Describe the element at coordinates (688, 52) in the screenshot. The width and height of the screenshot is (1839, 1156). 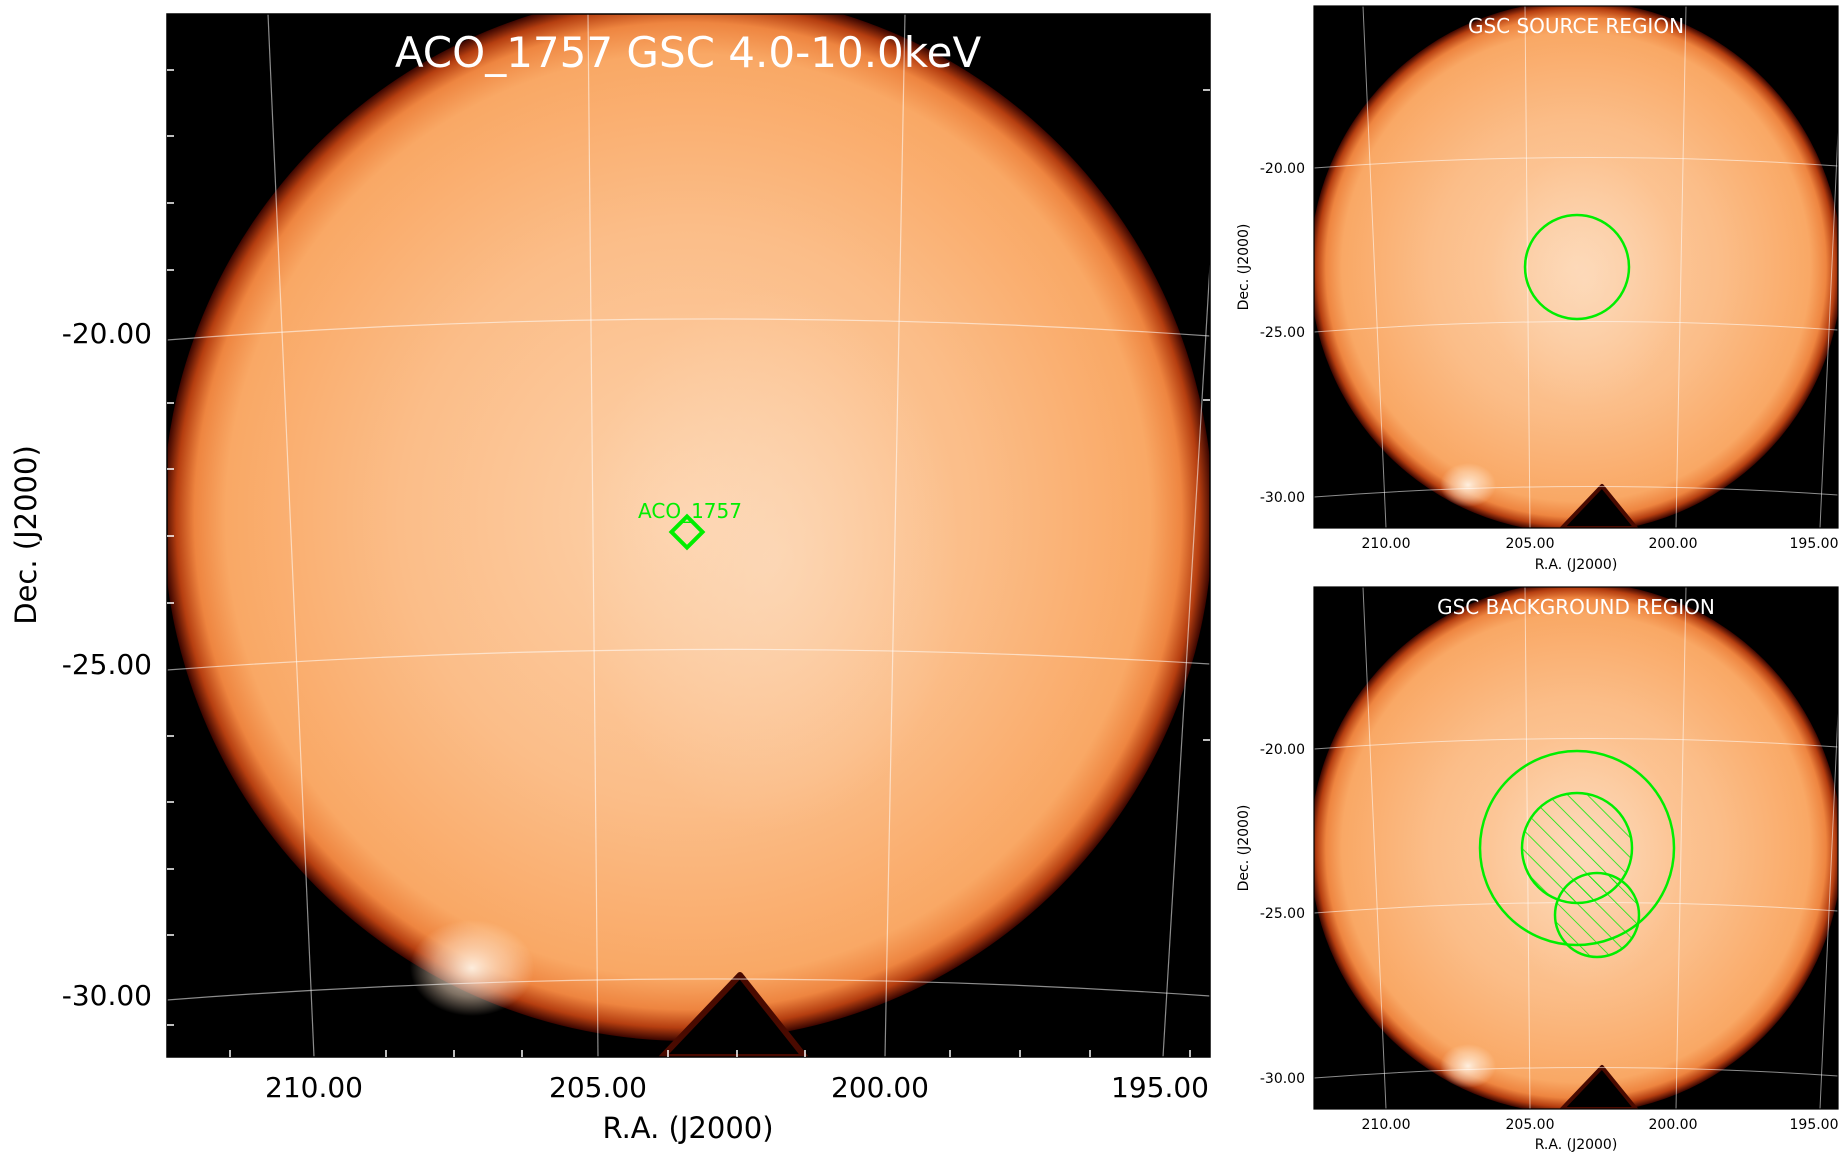
I see `main-title: ACO_1757 GSC 4.0-10.0keV` at that location.